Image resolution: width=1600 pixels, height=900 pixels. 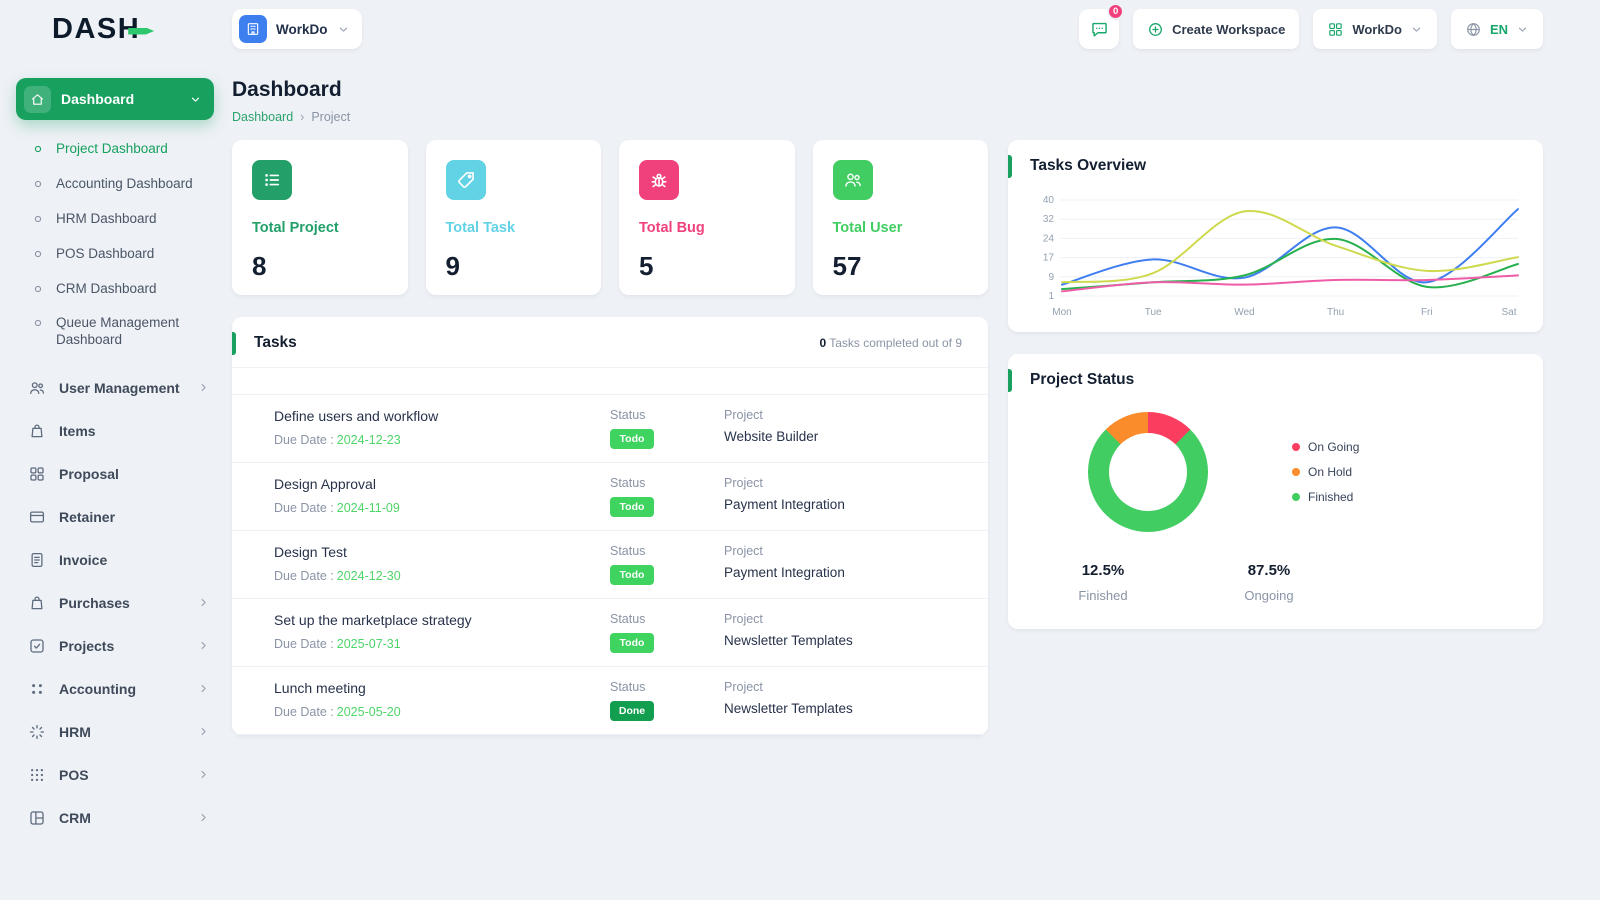 What do you see at coordinates (1331, 497) in the screenshot?
I see `legend-label: Finished` at bounding box center [1331, 497].